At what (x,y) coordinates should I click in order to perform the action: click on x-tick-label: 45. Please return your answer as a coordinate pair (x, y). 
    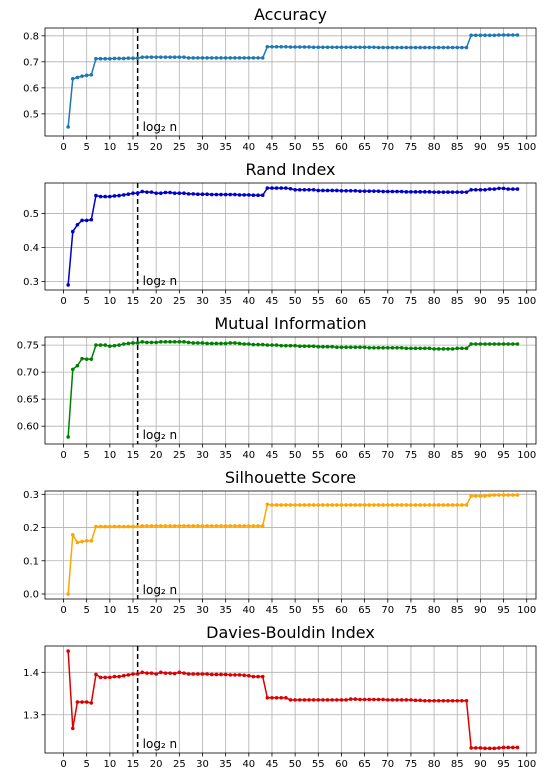
    Looking at the image, I should click on (272, 764).